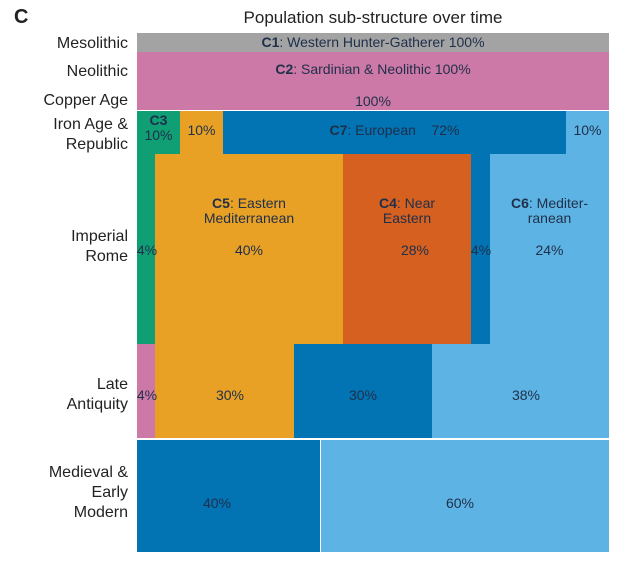  I want to click on block-c2-neolithic-copper, so click(373, 81).